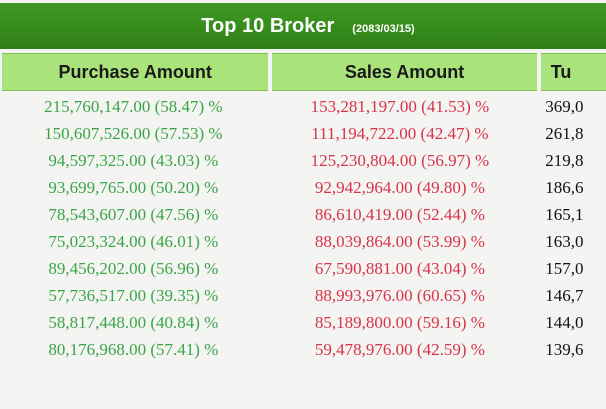 The width and height of the screenshot is (606, 409). Describe the element at coordinates (404, 72) in the screenshot. I see `header-sales-amount: Sales Amount` at that location.